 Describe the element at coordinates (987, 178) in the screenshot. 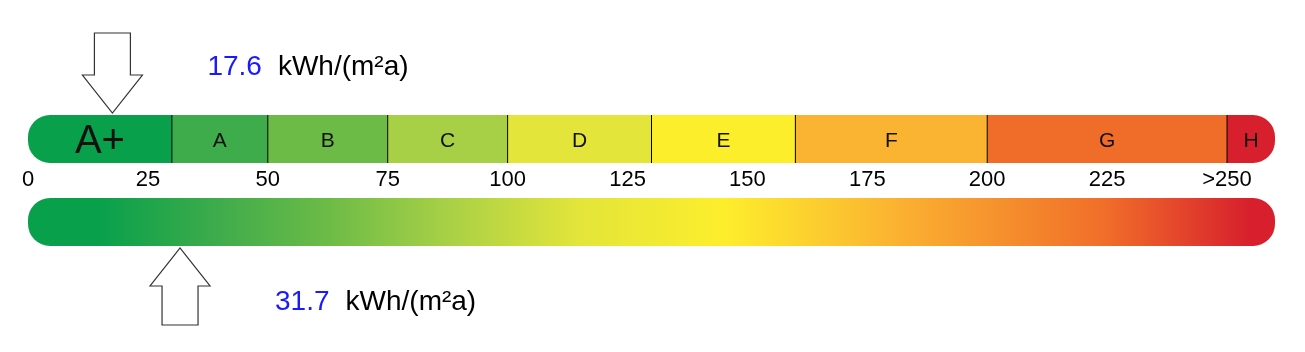

I see `x-tick-label: 200` at that location.